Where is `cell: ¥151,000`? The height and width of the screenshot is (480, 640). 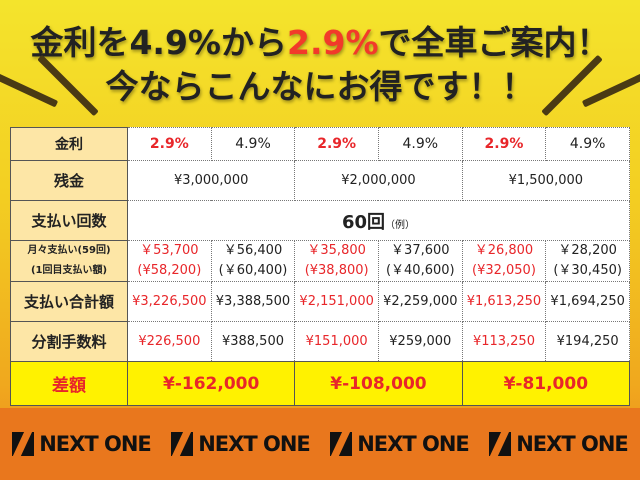 cell: ¥151,000 is located at coordinates (336, 341).